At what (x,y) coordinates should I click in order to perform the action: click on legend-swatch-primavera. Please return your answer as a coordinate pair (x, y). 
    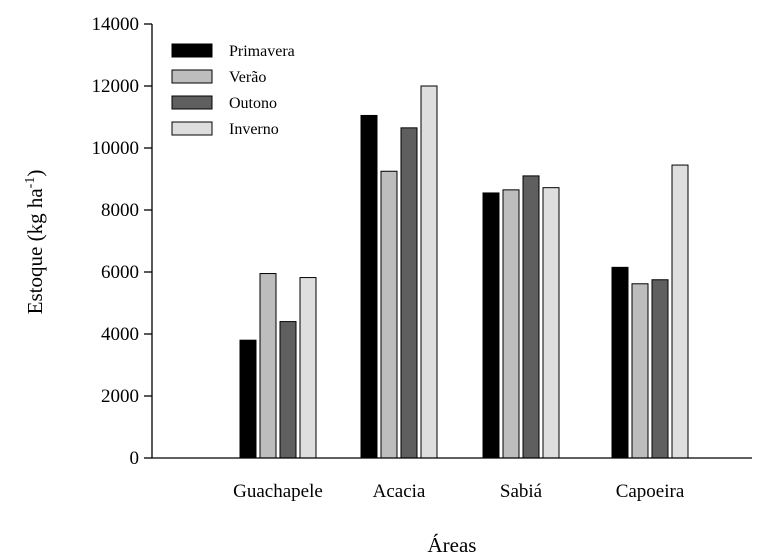
    Looking at the image, I should click on (192, 50).